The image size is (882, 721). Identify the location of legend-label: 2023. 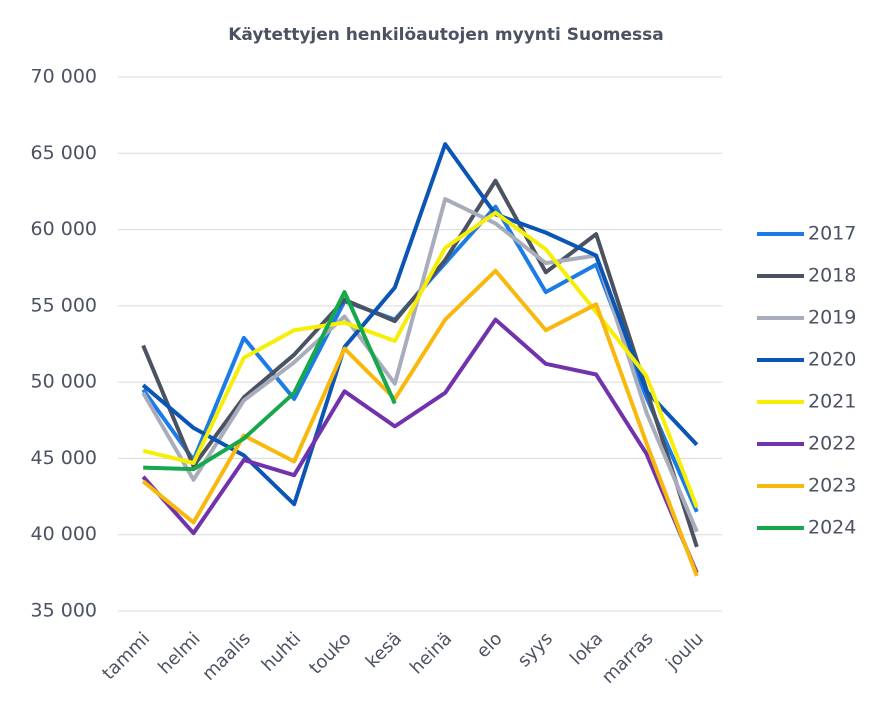
(832, 486).